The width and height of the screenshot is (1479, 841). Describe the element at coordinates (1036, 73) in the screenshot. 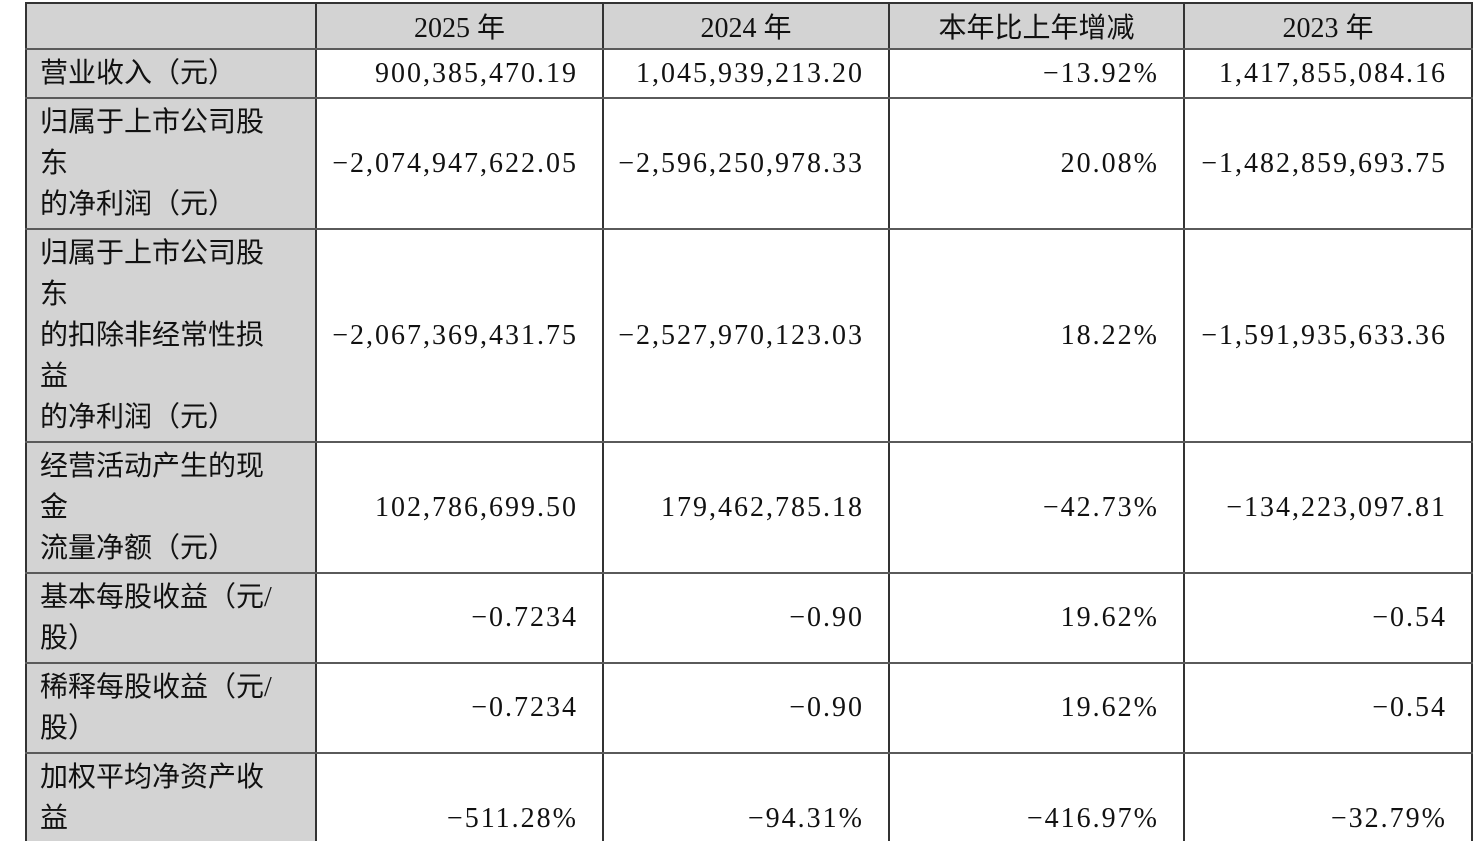

I see `value-change: −13.92%` at that location.